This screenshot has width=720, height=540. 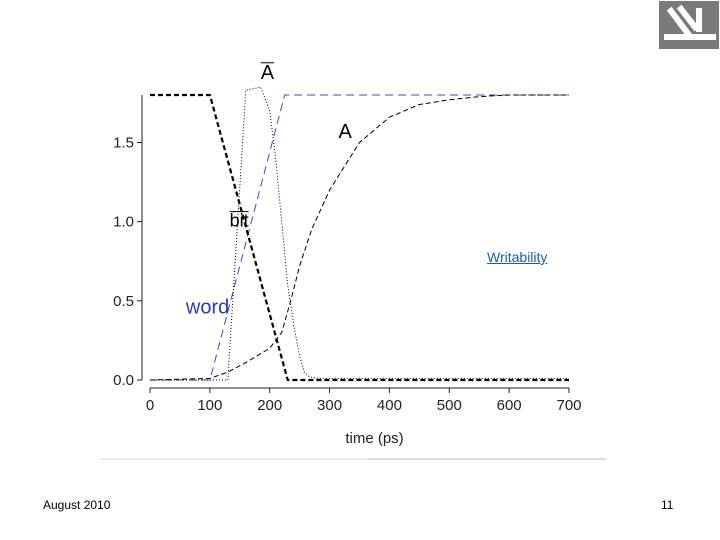 What do you see at coordinates (207, 308) in the screenshot?
I see `series-label-3: word` at bounding box center [207, 308].